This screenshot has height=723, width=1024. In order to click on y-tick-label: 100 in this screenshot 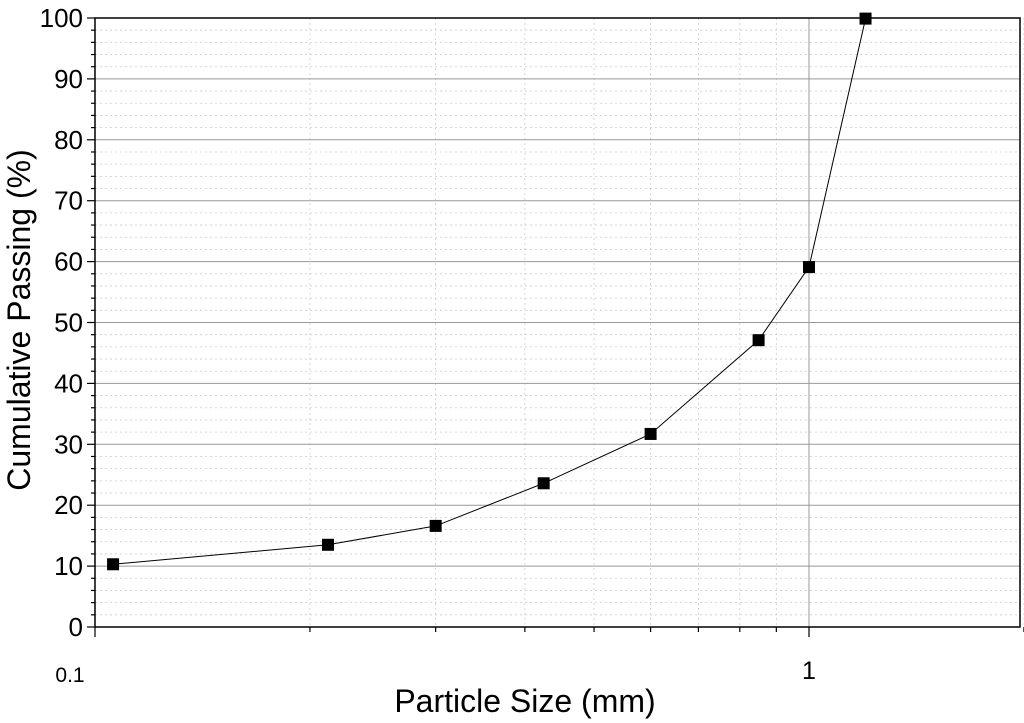, I will do `click(61, 18)`.